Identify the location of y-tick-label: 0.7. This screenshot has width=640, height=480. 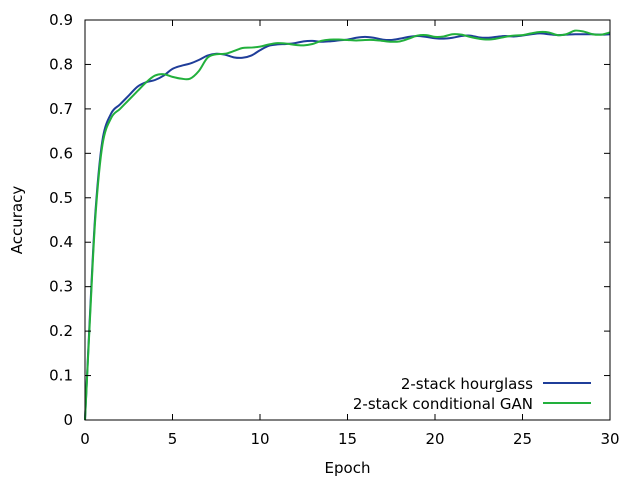
(61, 109).